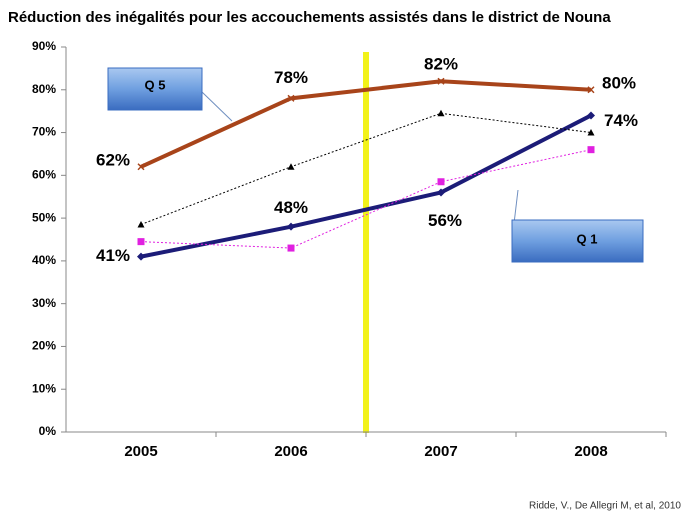 The height and width of the screenshot is (517, 689). I want to click on x-tick-label: 2005, so click(140, 451).